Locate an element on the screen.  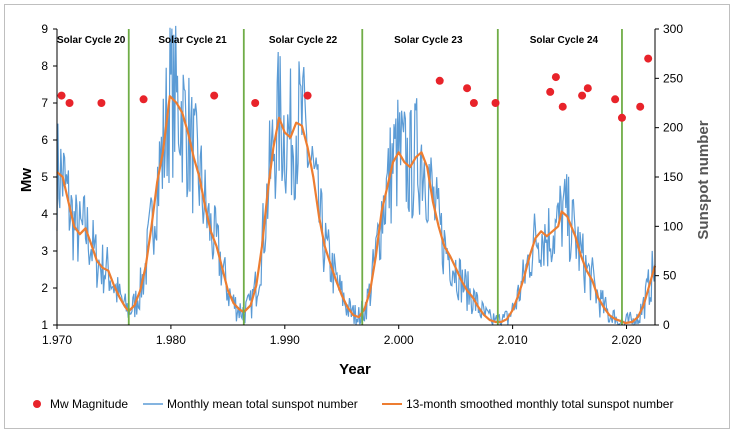
y-right-tick-label: 50 is located at coordinates (670, 276).